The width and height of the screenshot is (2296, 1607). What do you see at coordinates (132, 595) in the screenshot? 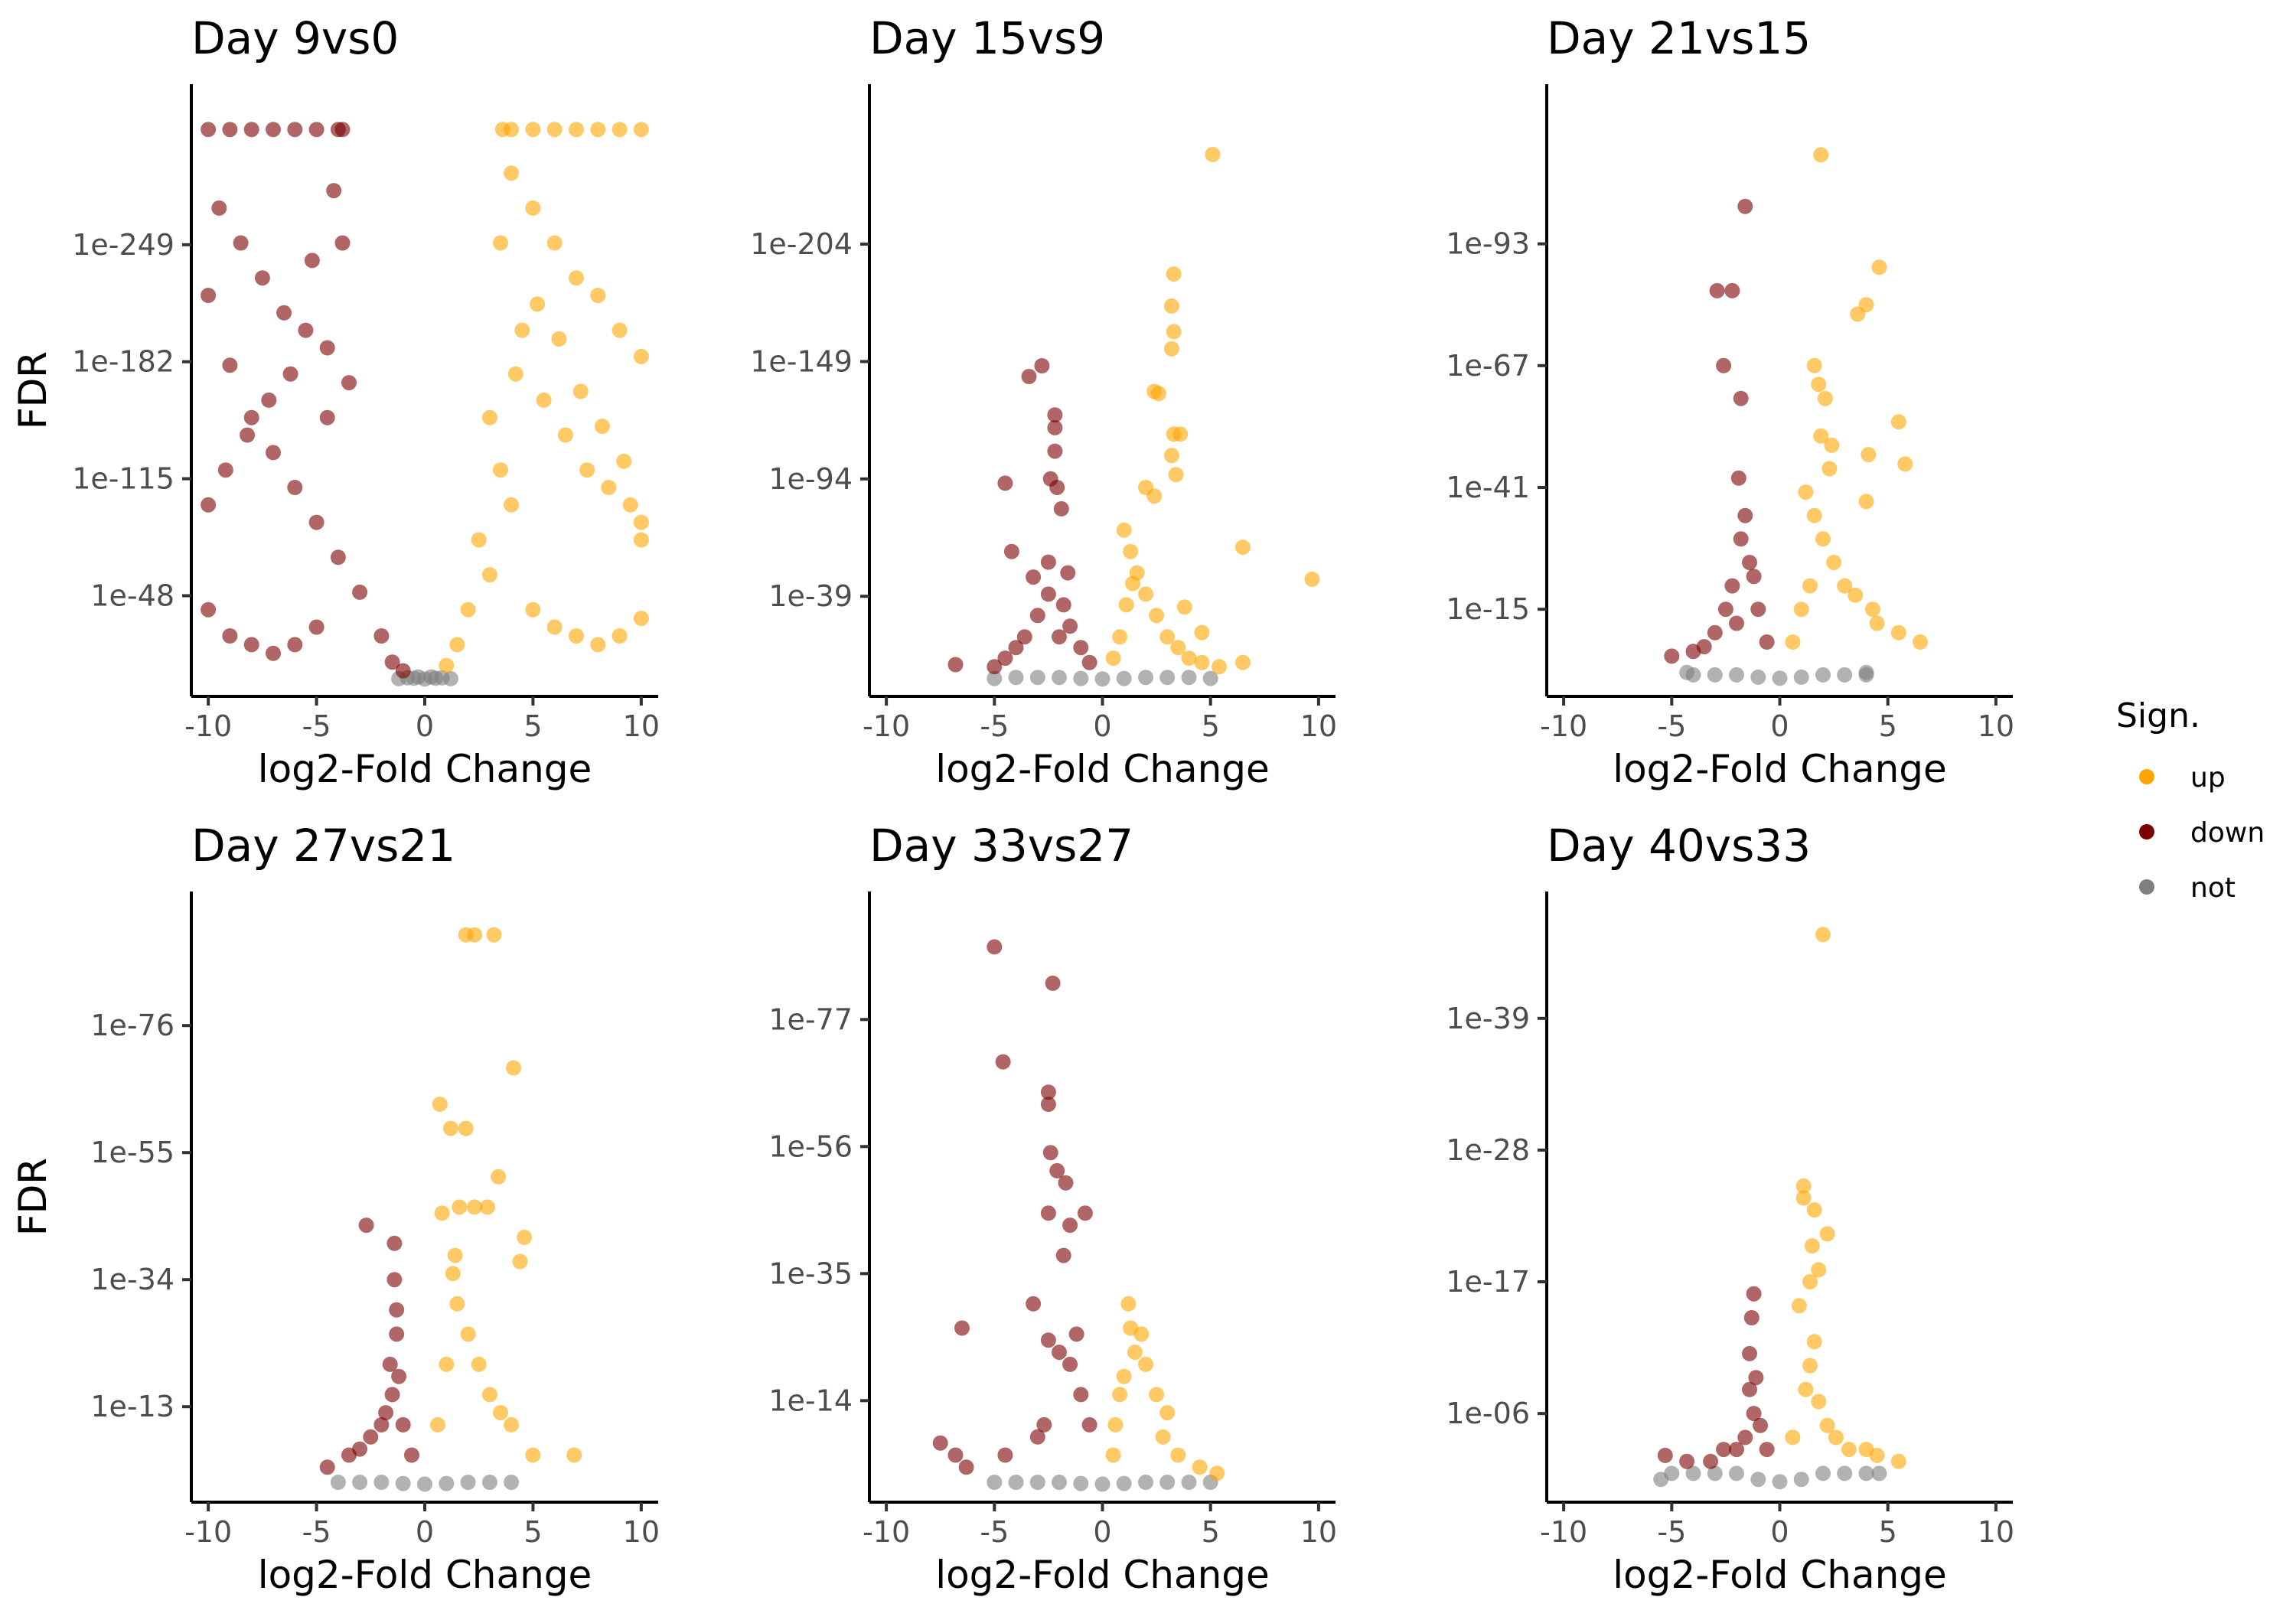
I see `y-tick-label: 1e-48` at bounding box center [132, 595].